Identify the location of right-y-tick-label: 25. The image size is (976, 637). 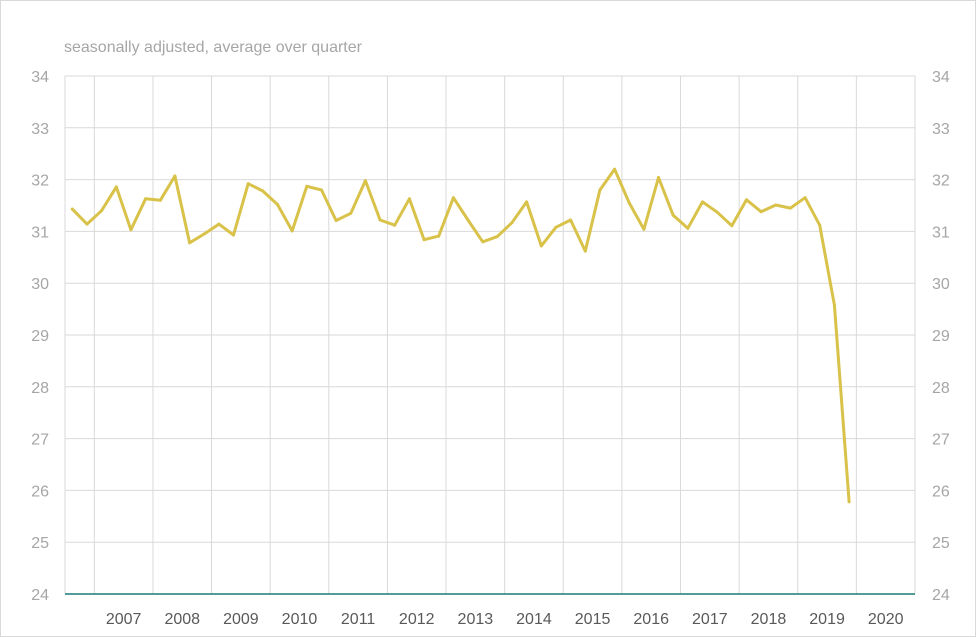
(941, 543).